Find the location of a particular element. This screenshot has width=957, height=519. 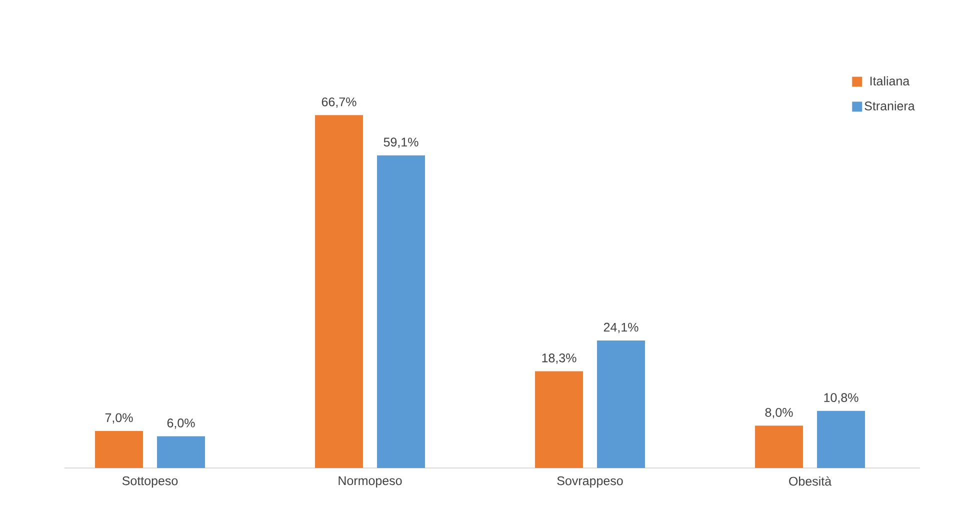

data-label: 7,0% is located at coordinates (119, 418).